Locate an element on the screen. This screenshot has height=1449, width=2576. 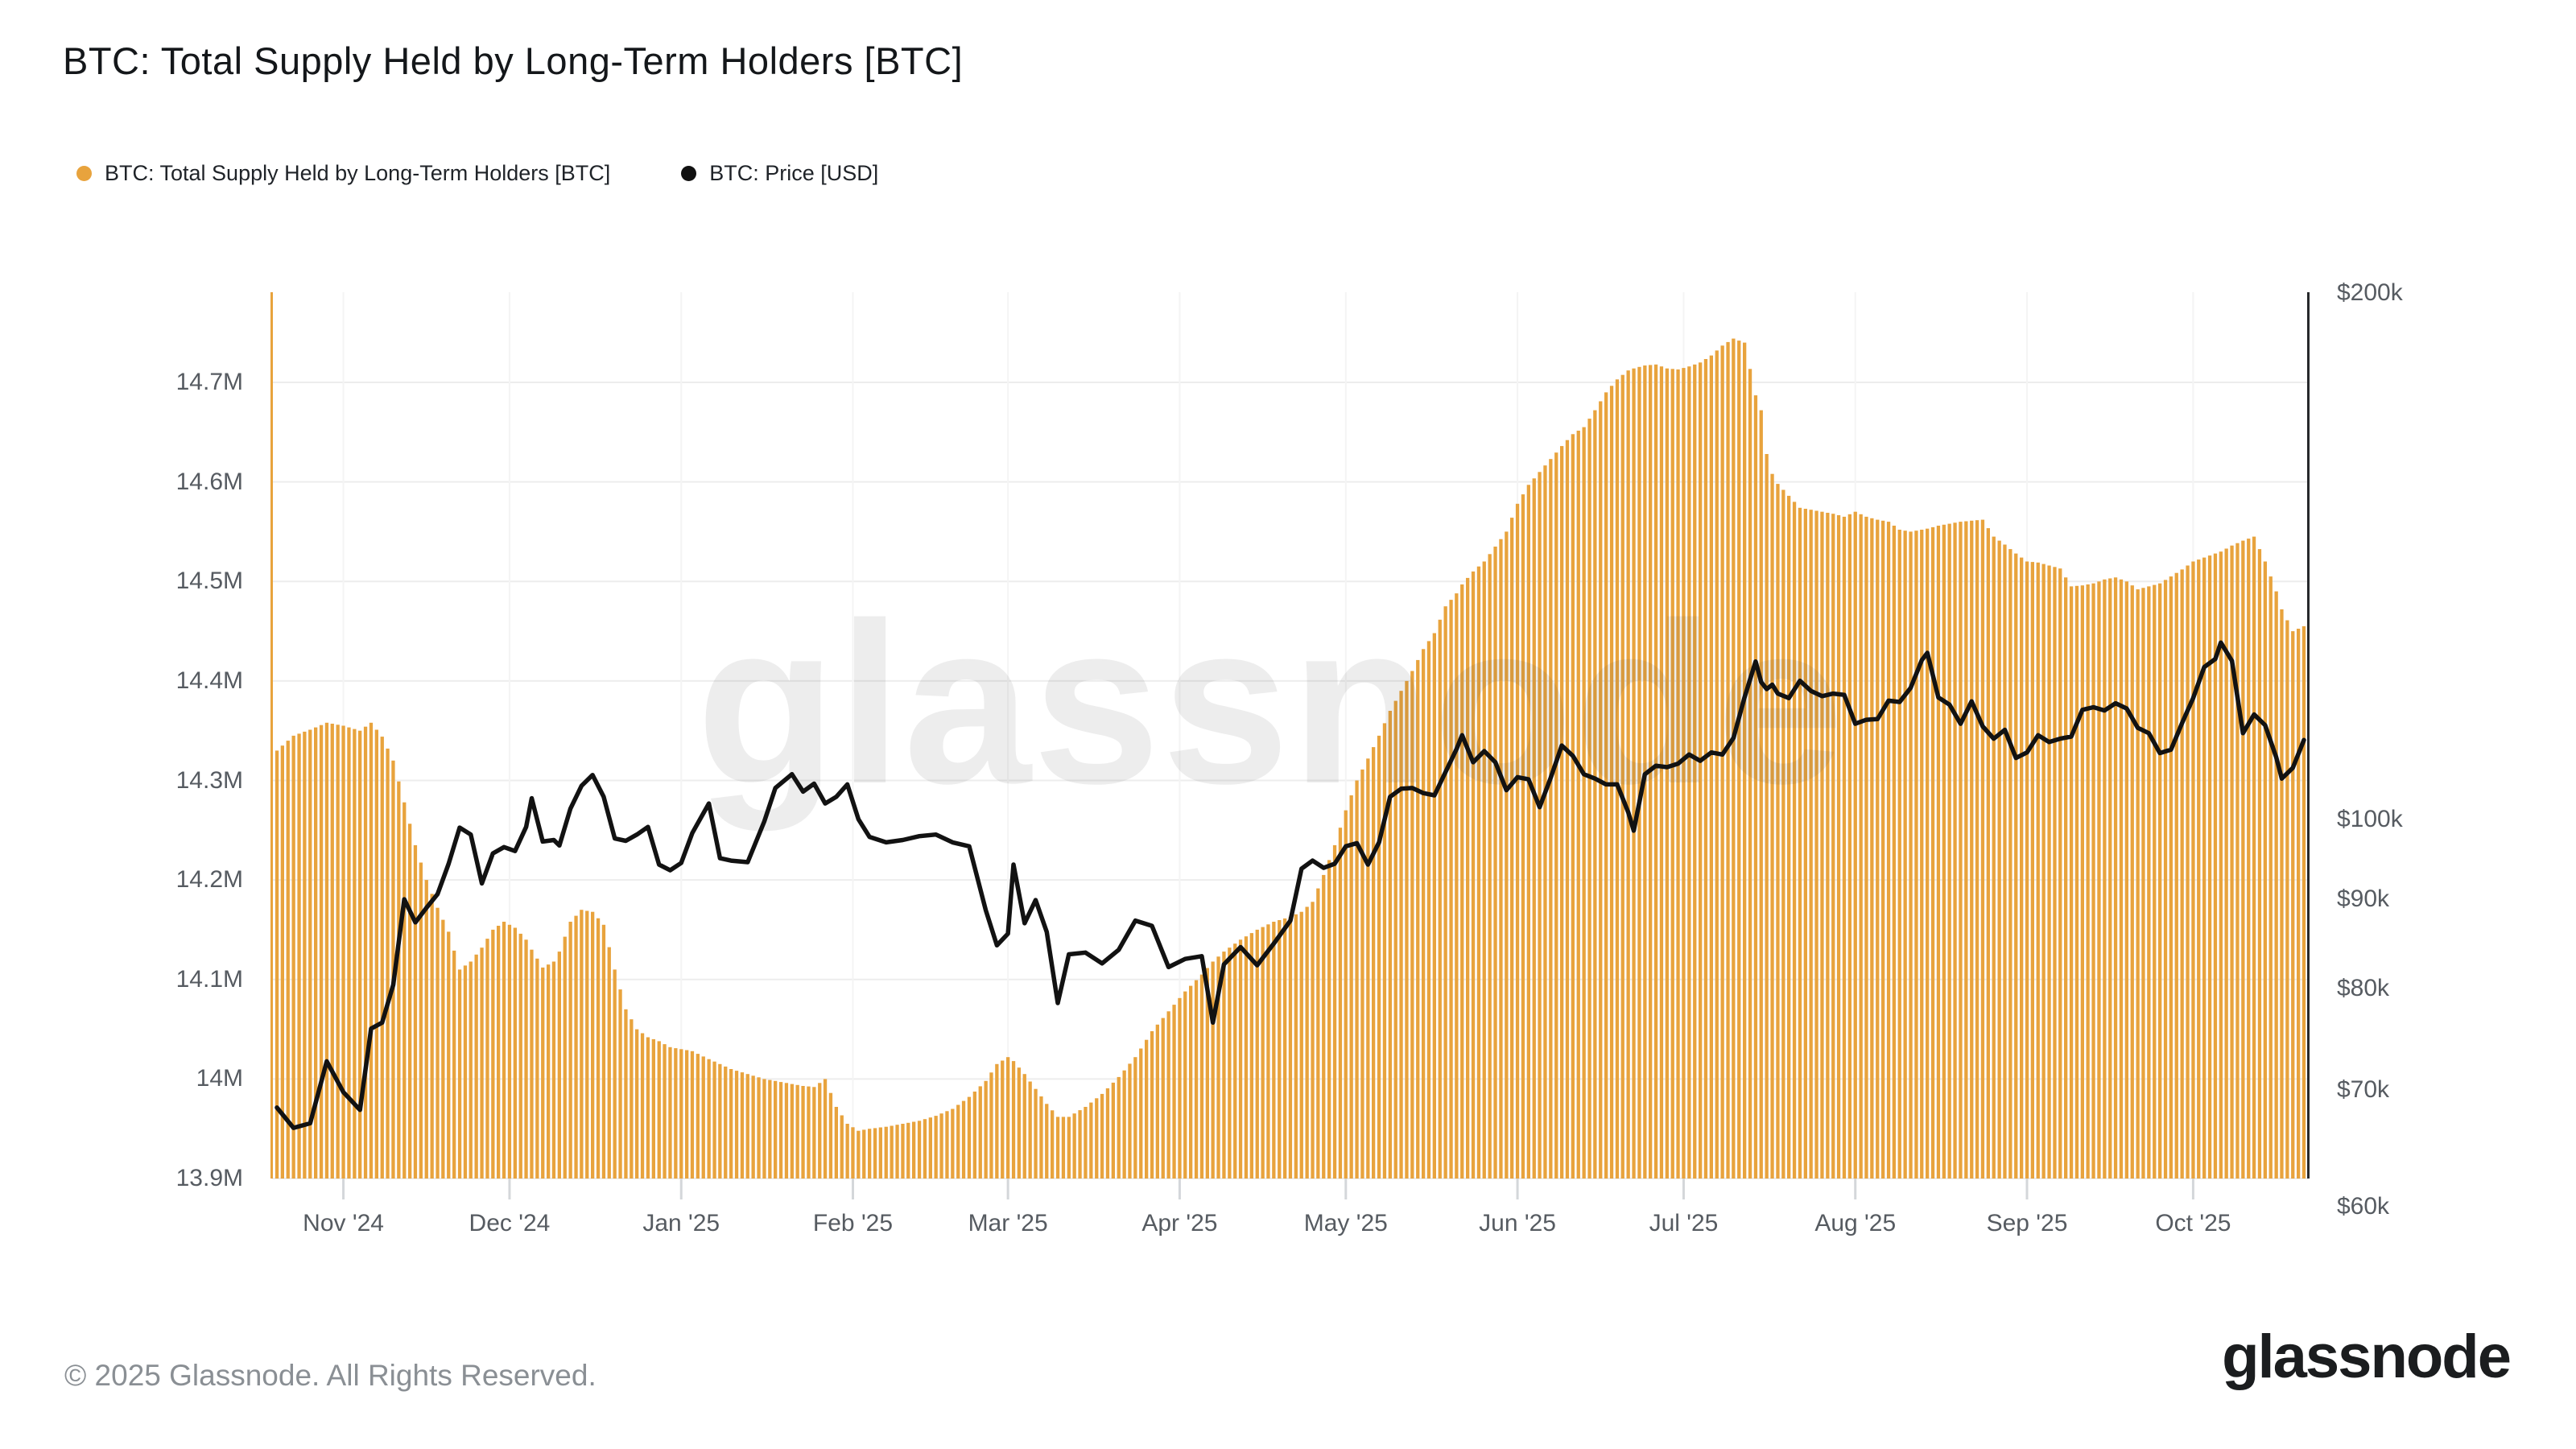
y-left-tick-label: 14.7M is located at coordinates (209, 382).